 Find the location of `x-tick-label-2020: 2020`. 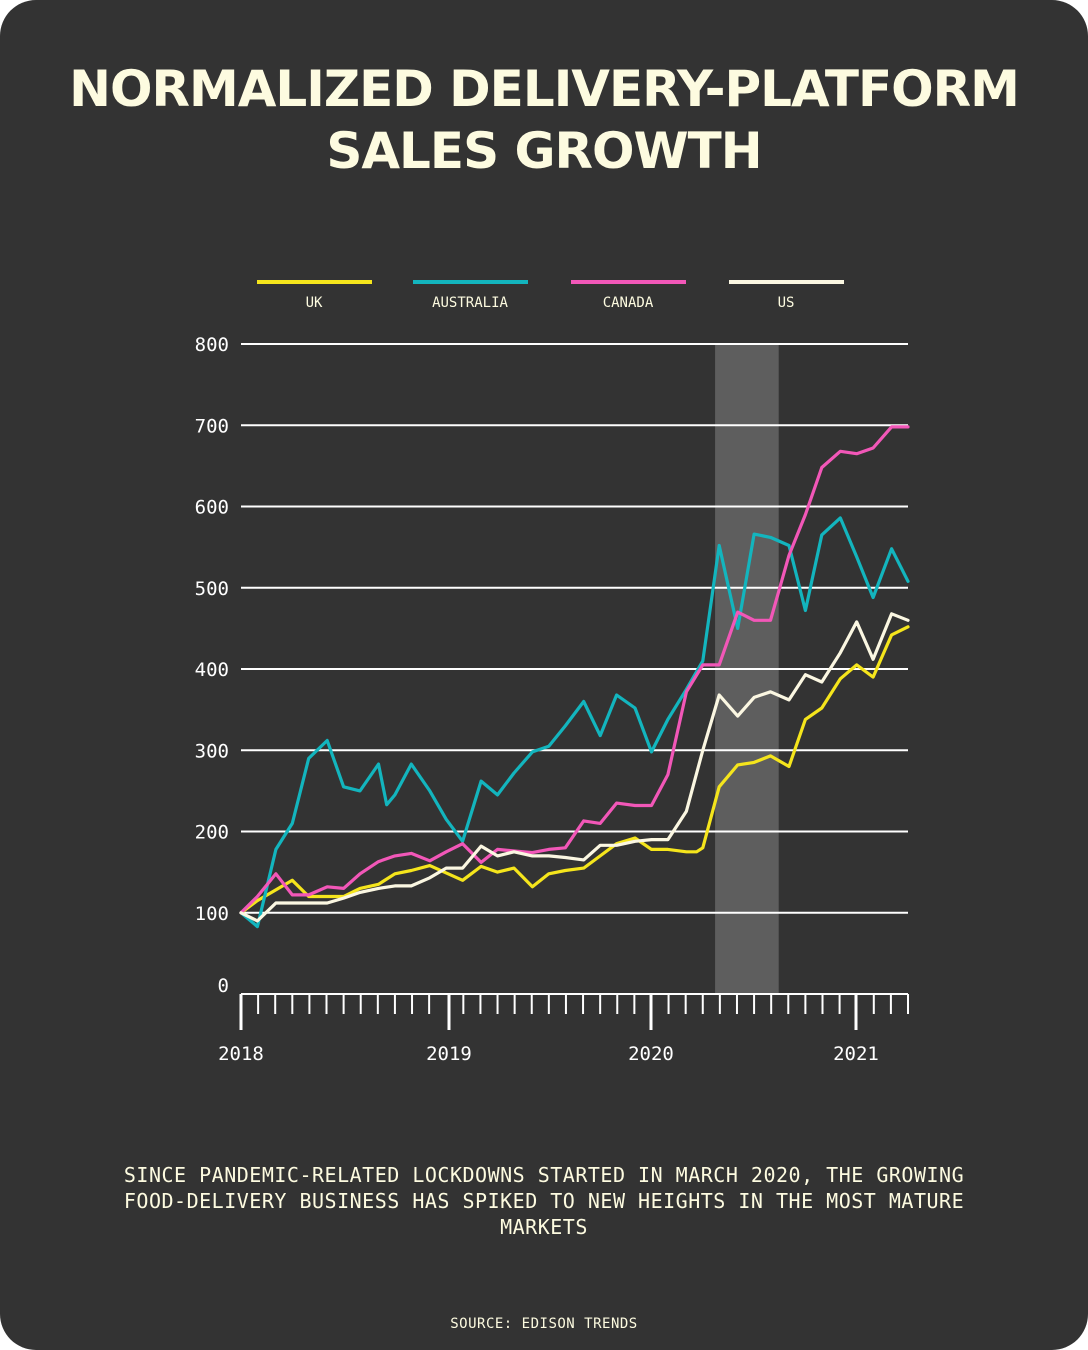

x-tick-label-2020: 2020 is located at coordinates (651, 1054).